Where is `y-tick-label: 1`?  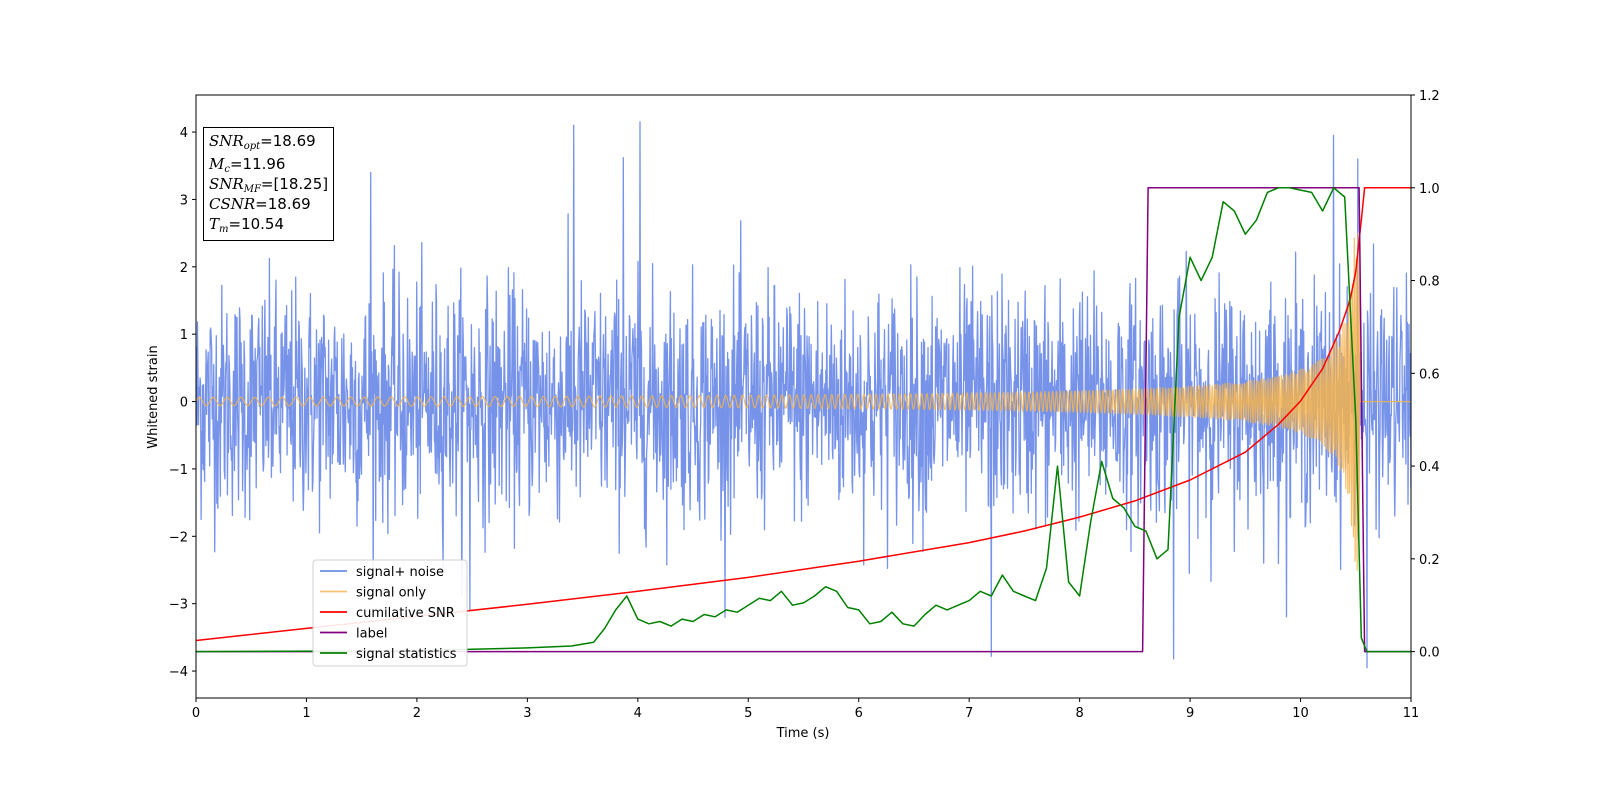
y-tick-label: 1 is located at coordinates (184, 335).